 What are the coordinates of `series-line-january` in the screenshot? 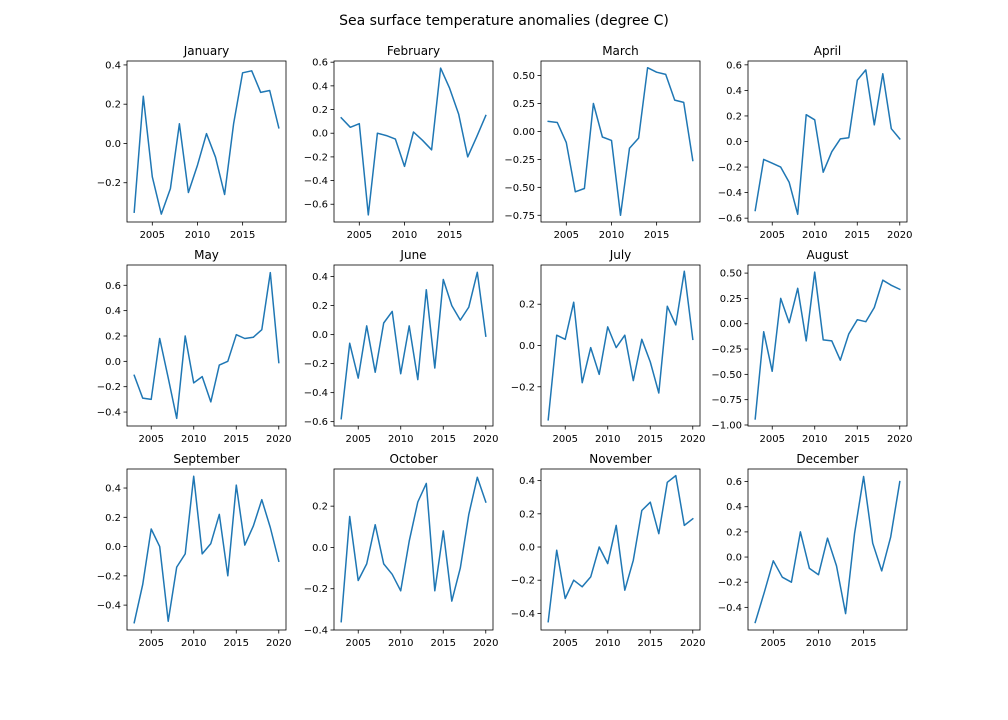 It's located at (206, 142).